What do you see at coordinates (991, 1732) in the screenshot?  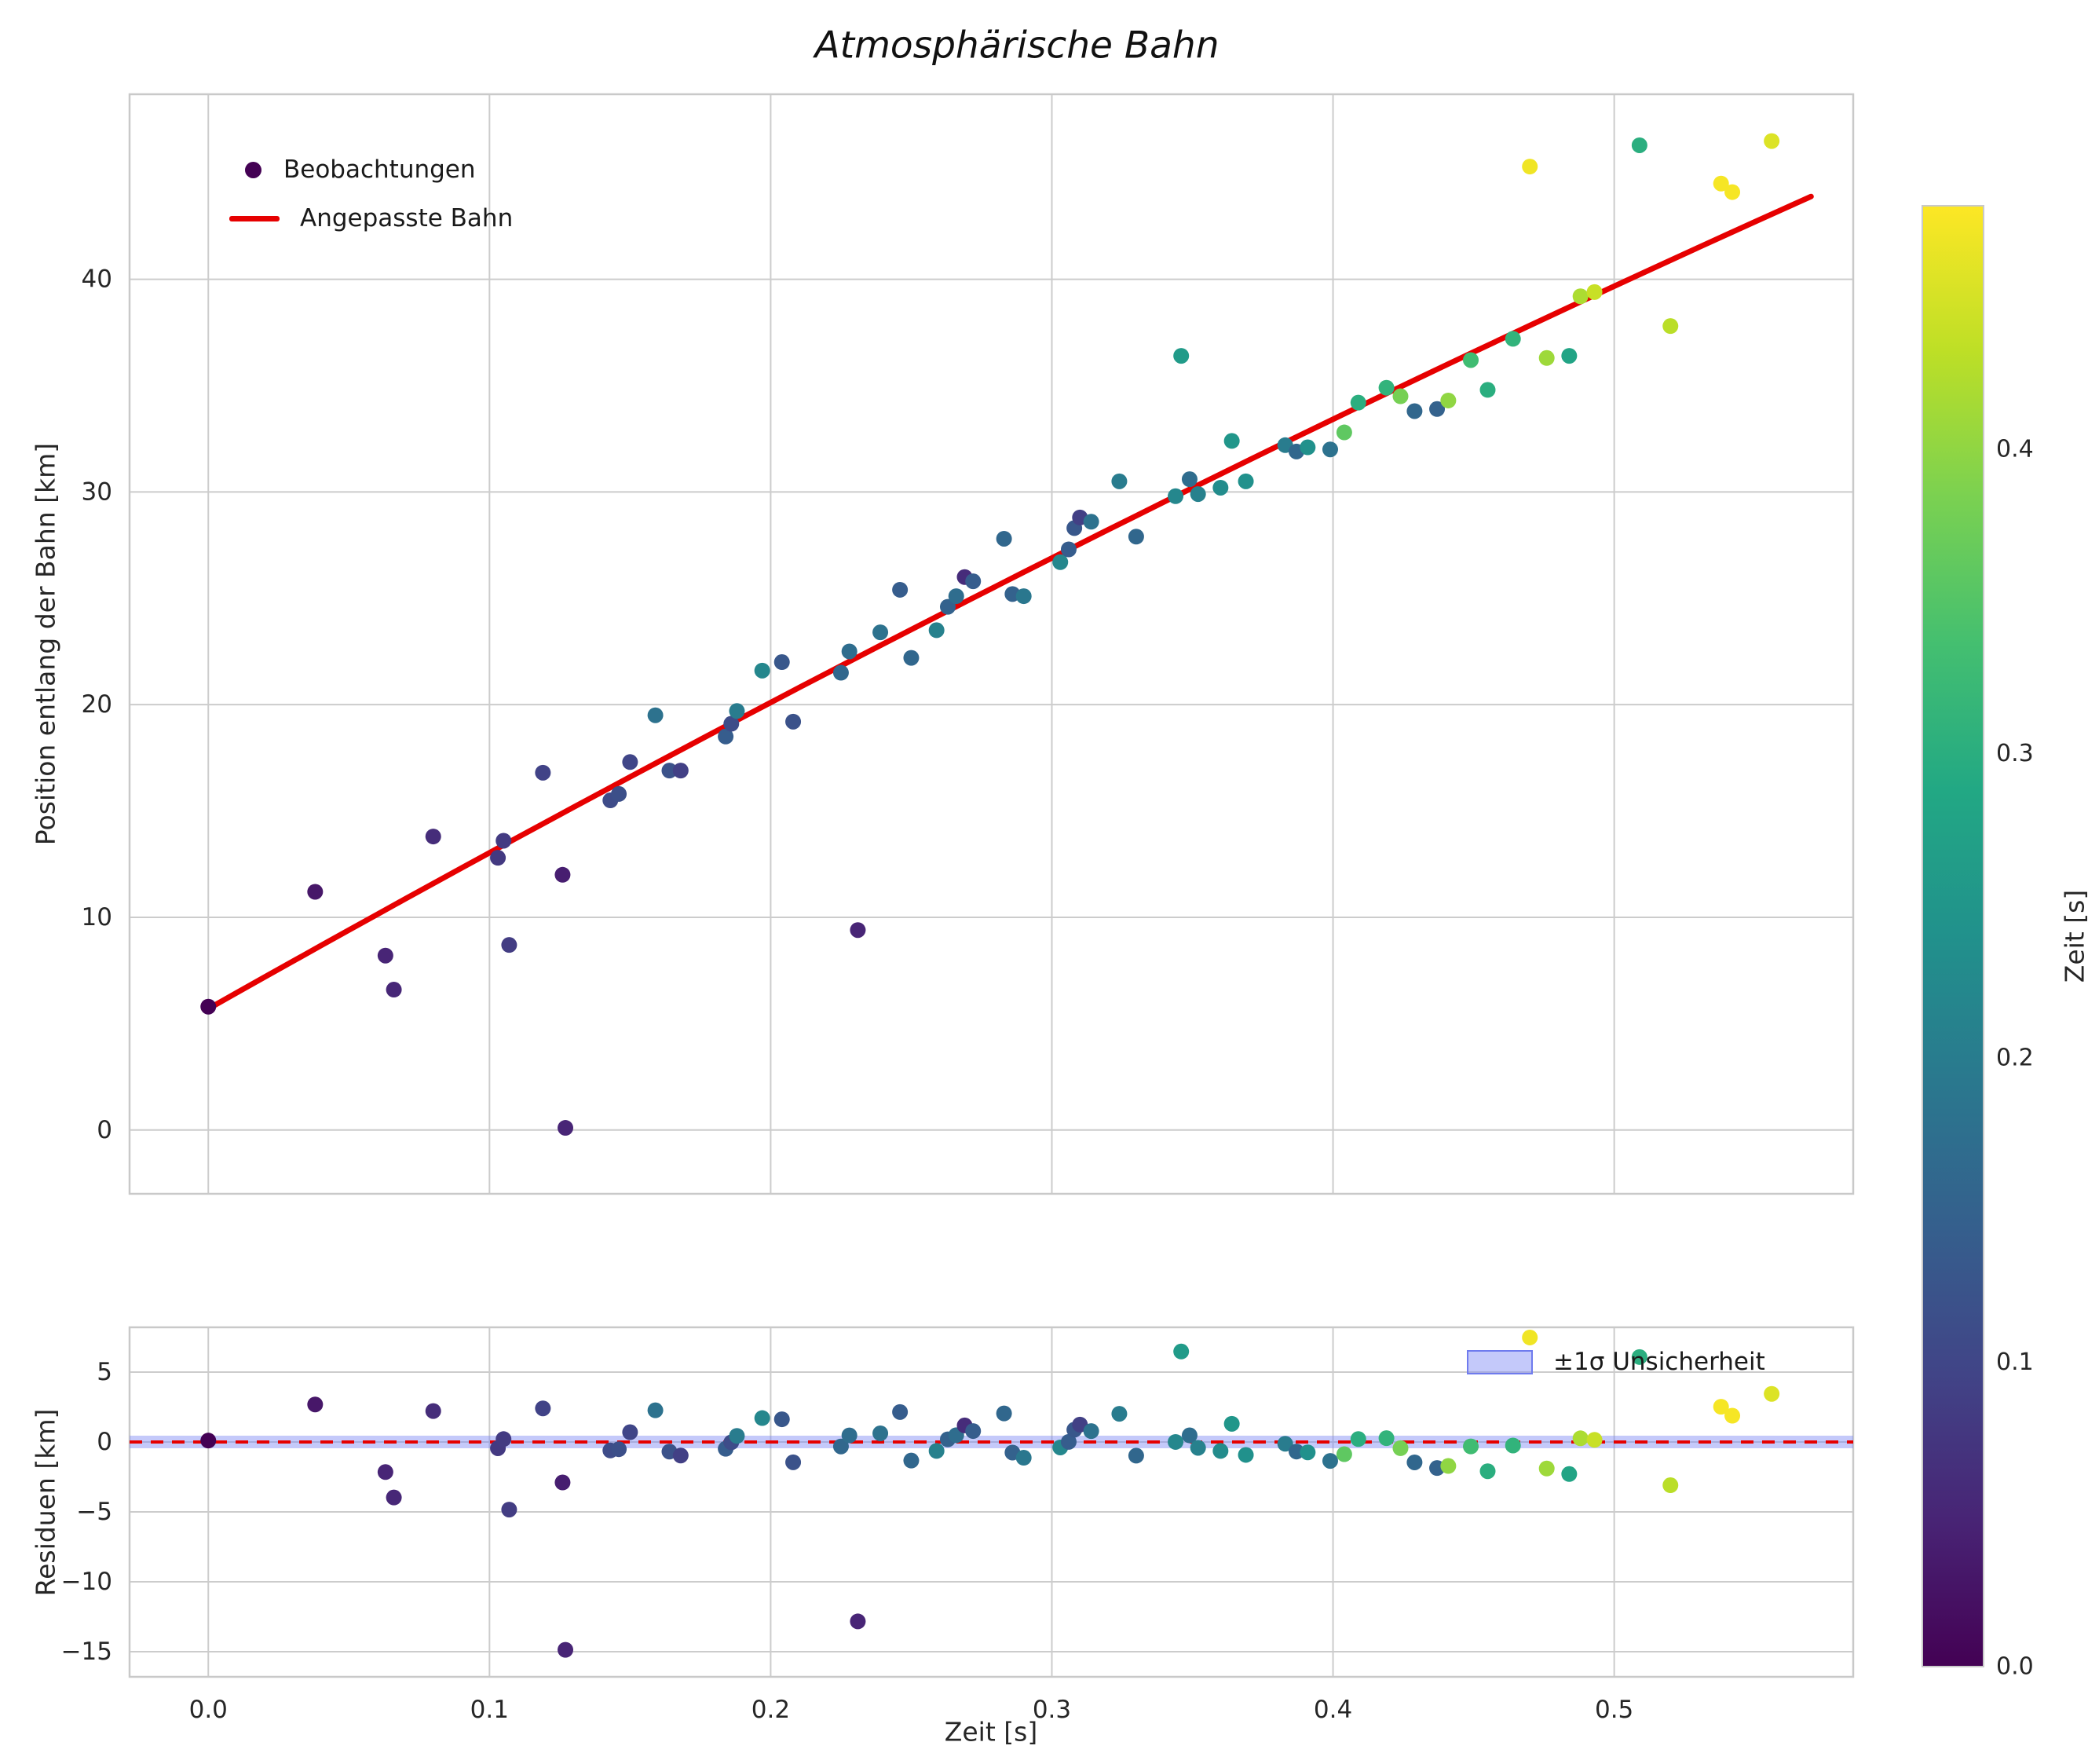 I see `x-axis-label: Zeit [s]` at bounding box center [991, 1732].